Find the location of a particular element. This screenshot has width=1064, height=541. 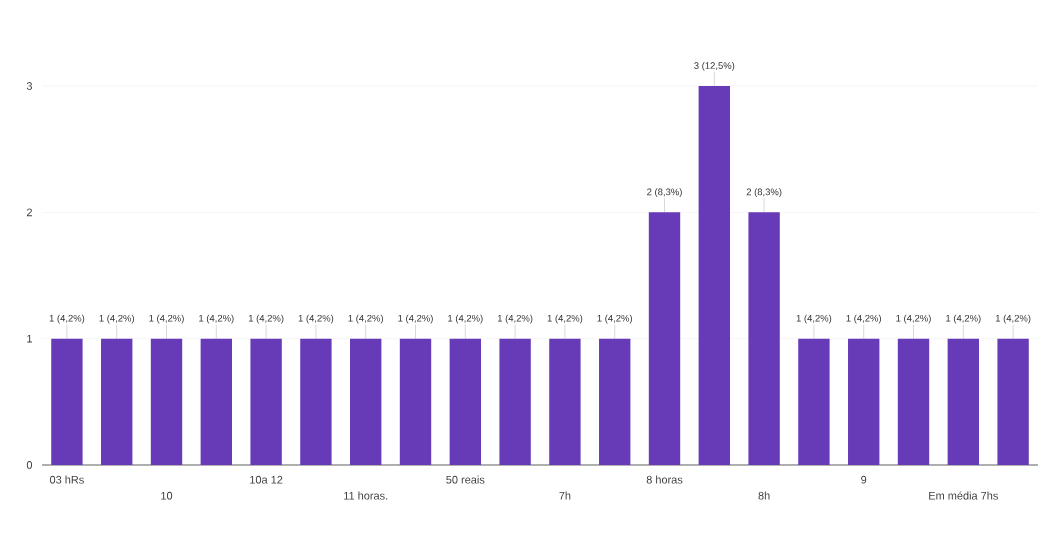

x-tick-label: 50 reais is located at coordinates (465, 479).